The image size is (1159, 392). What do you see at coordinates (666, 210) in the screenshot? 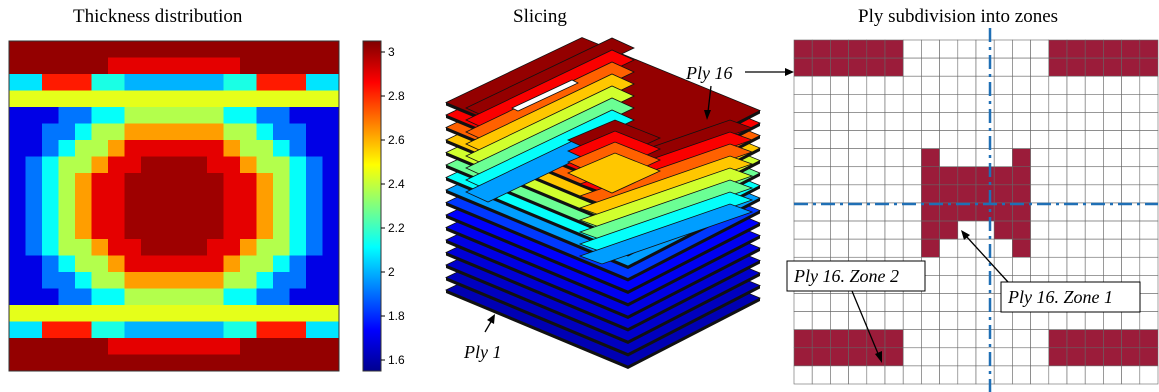
I see `ply-strip-right` at bounding box center [666, 210].